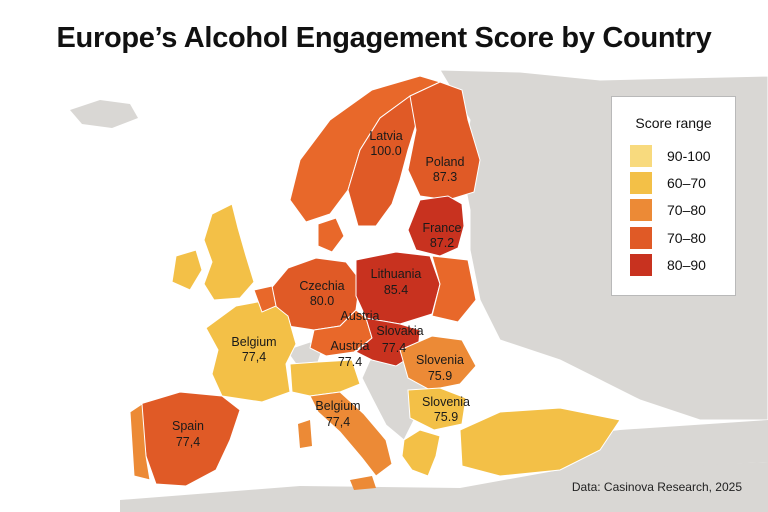  I want to click on region-label-latvia: Latvia 100.0, so click(385, 143).